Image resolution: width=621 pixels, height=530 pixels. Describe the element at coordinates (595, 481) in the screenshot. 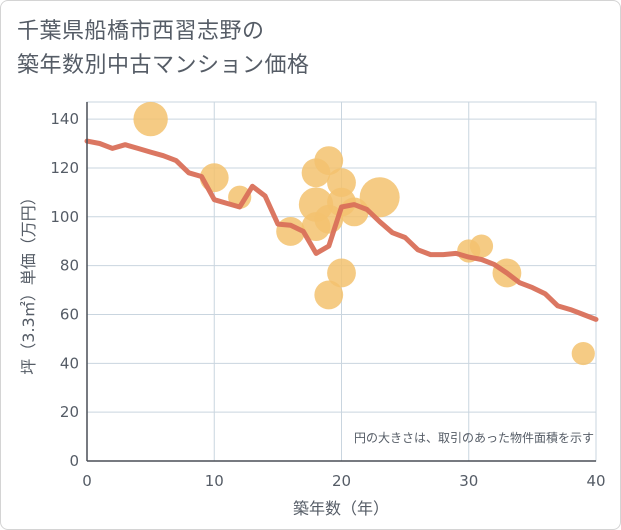

I see `x-tick-label: 40` at that location.